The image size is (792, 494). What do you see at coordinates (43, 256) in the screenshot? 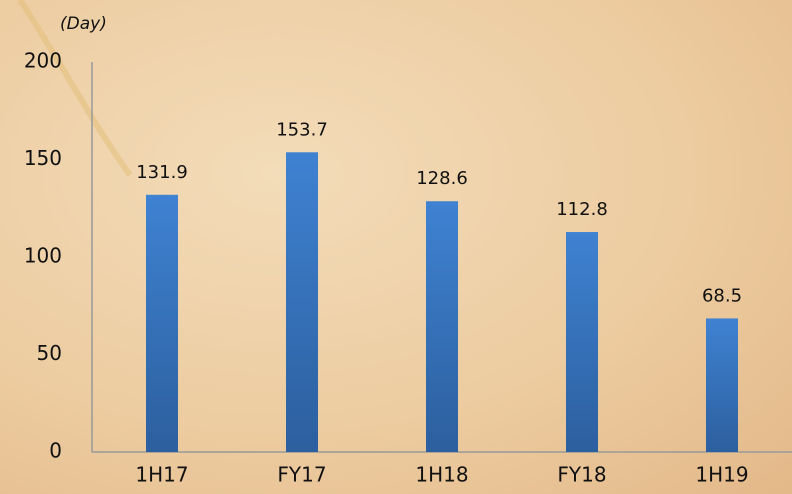
I see `y-tick-label: 100` at bounding box center [43, 256].